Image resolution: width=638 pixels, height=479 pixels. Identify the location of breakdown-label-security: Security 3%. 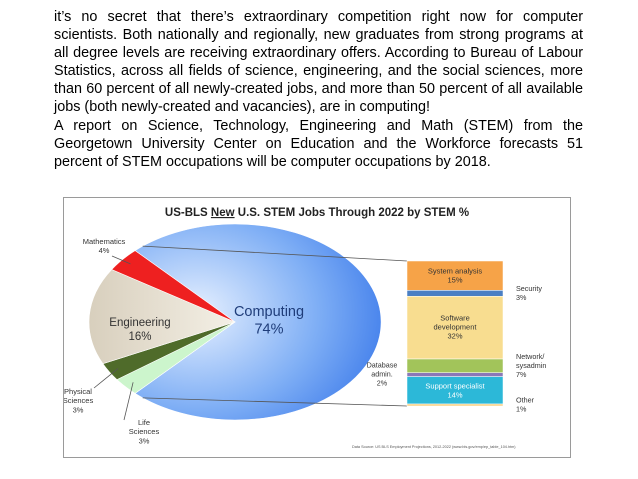
(529, 293).